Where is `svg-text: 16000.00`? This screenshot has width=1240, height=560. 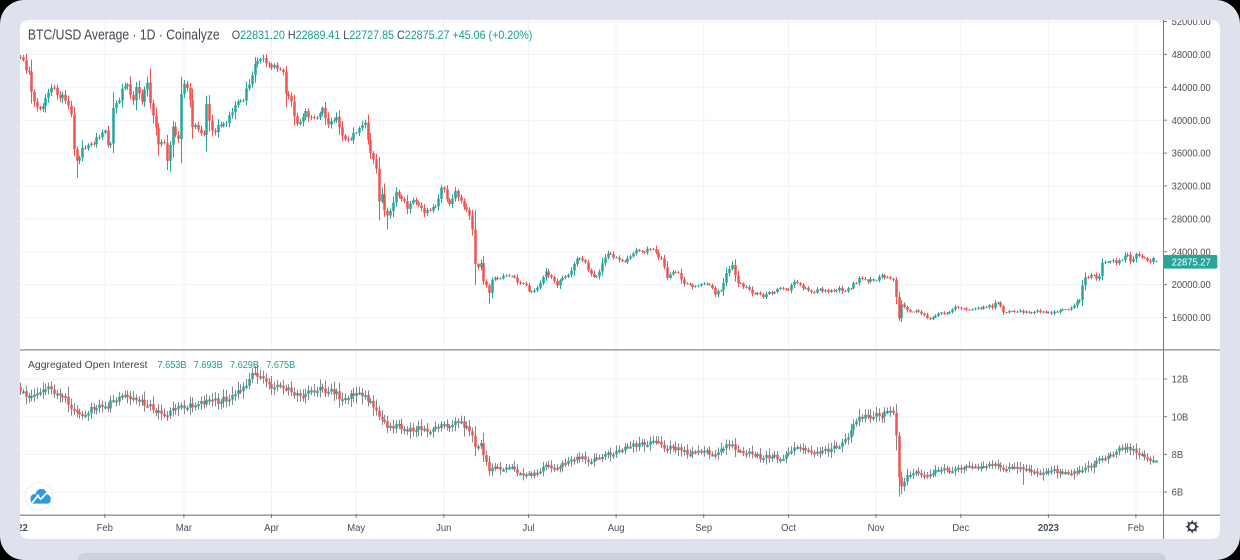 svg-text: 16000.00 is located at coordinates (1192, 318).